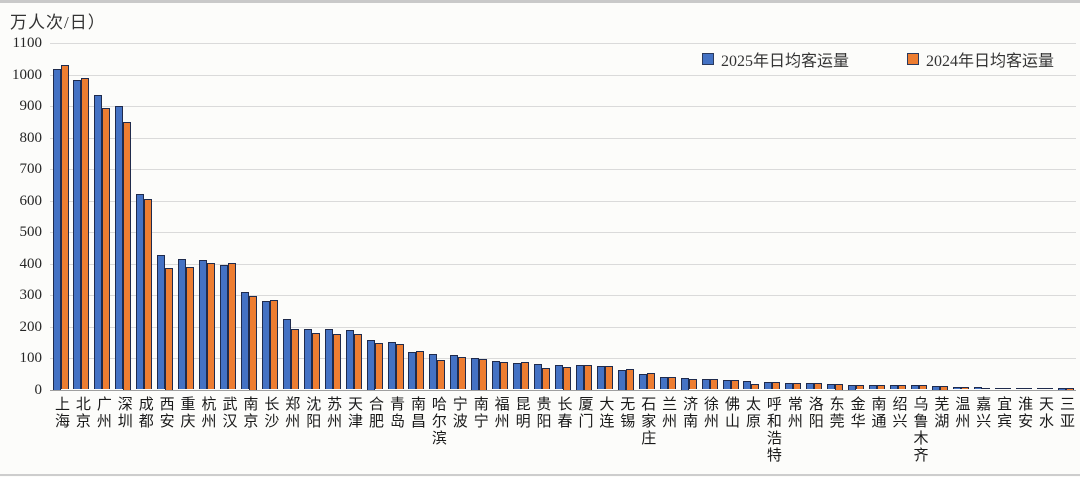 The image size is (1080, 477). I want to click on x-axis-label-text: 佛山, so click(730, 413).